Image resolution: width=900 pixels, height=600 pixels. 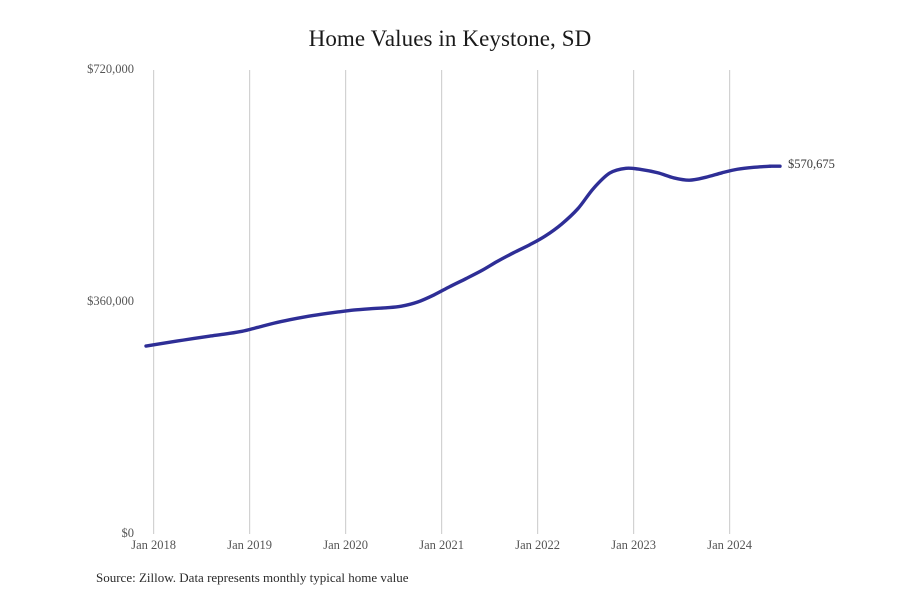 What do you see at coordinates (538, 545) in the screenshot?
I see `x-axis-tick-jan-2022: Jan 2022` at bounding box center [538, 545].